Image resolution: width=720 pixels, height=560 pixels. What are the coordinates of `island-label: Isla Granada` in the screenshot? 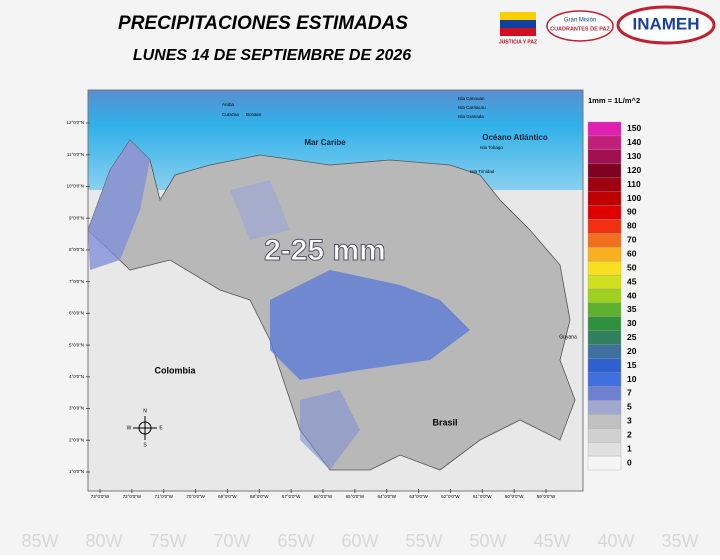 It's located at (471, 116).